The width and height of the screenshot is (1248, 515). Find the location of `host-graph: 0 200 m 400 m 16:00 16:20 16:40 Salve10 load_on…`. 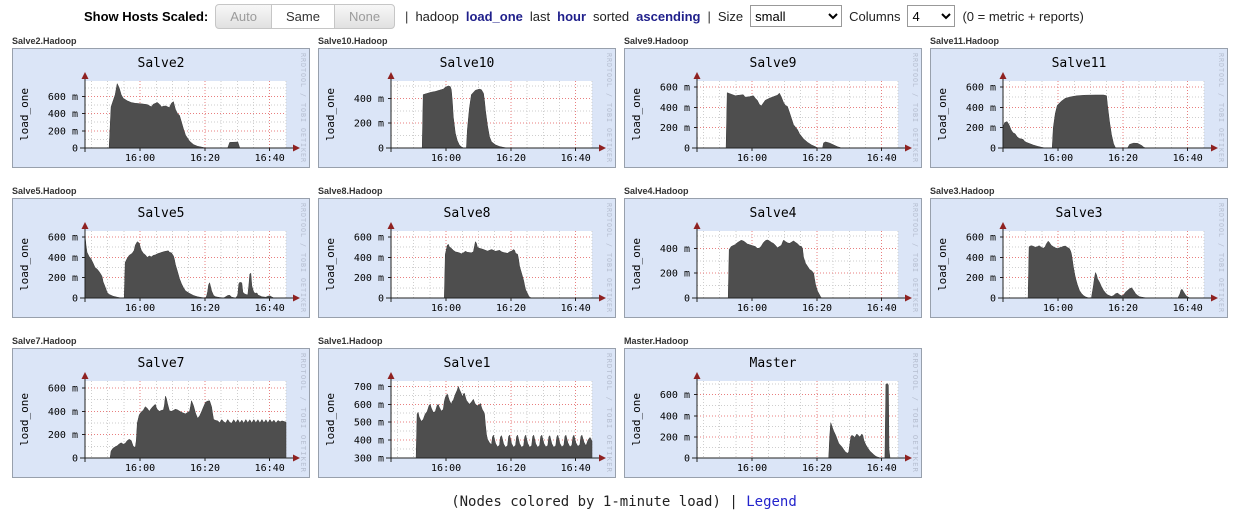

host-graph: 0 200 m 400 m 16:00 16:20 16:40 Salve10 load_on… is located at coordinates (467, 108).